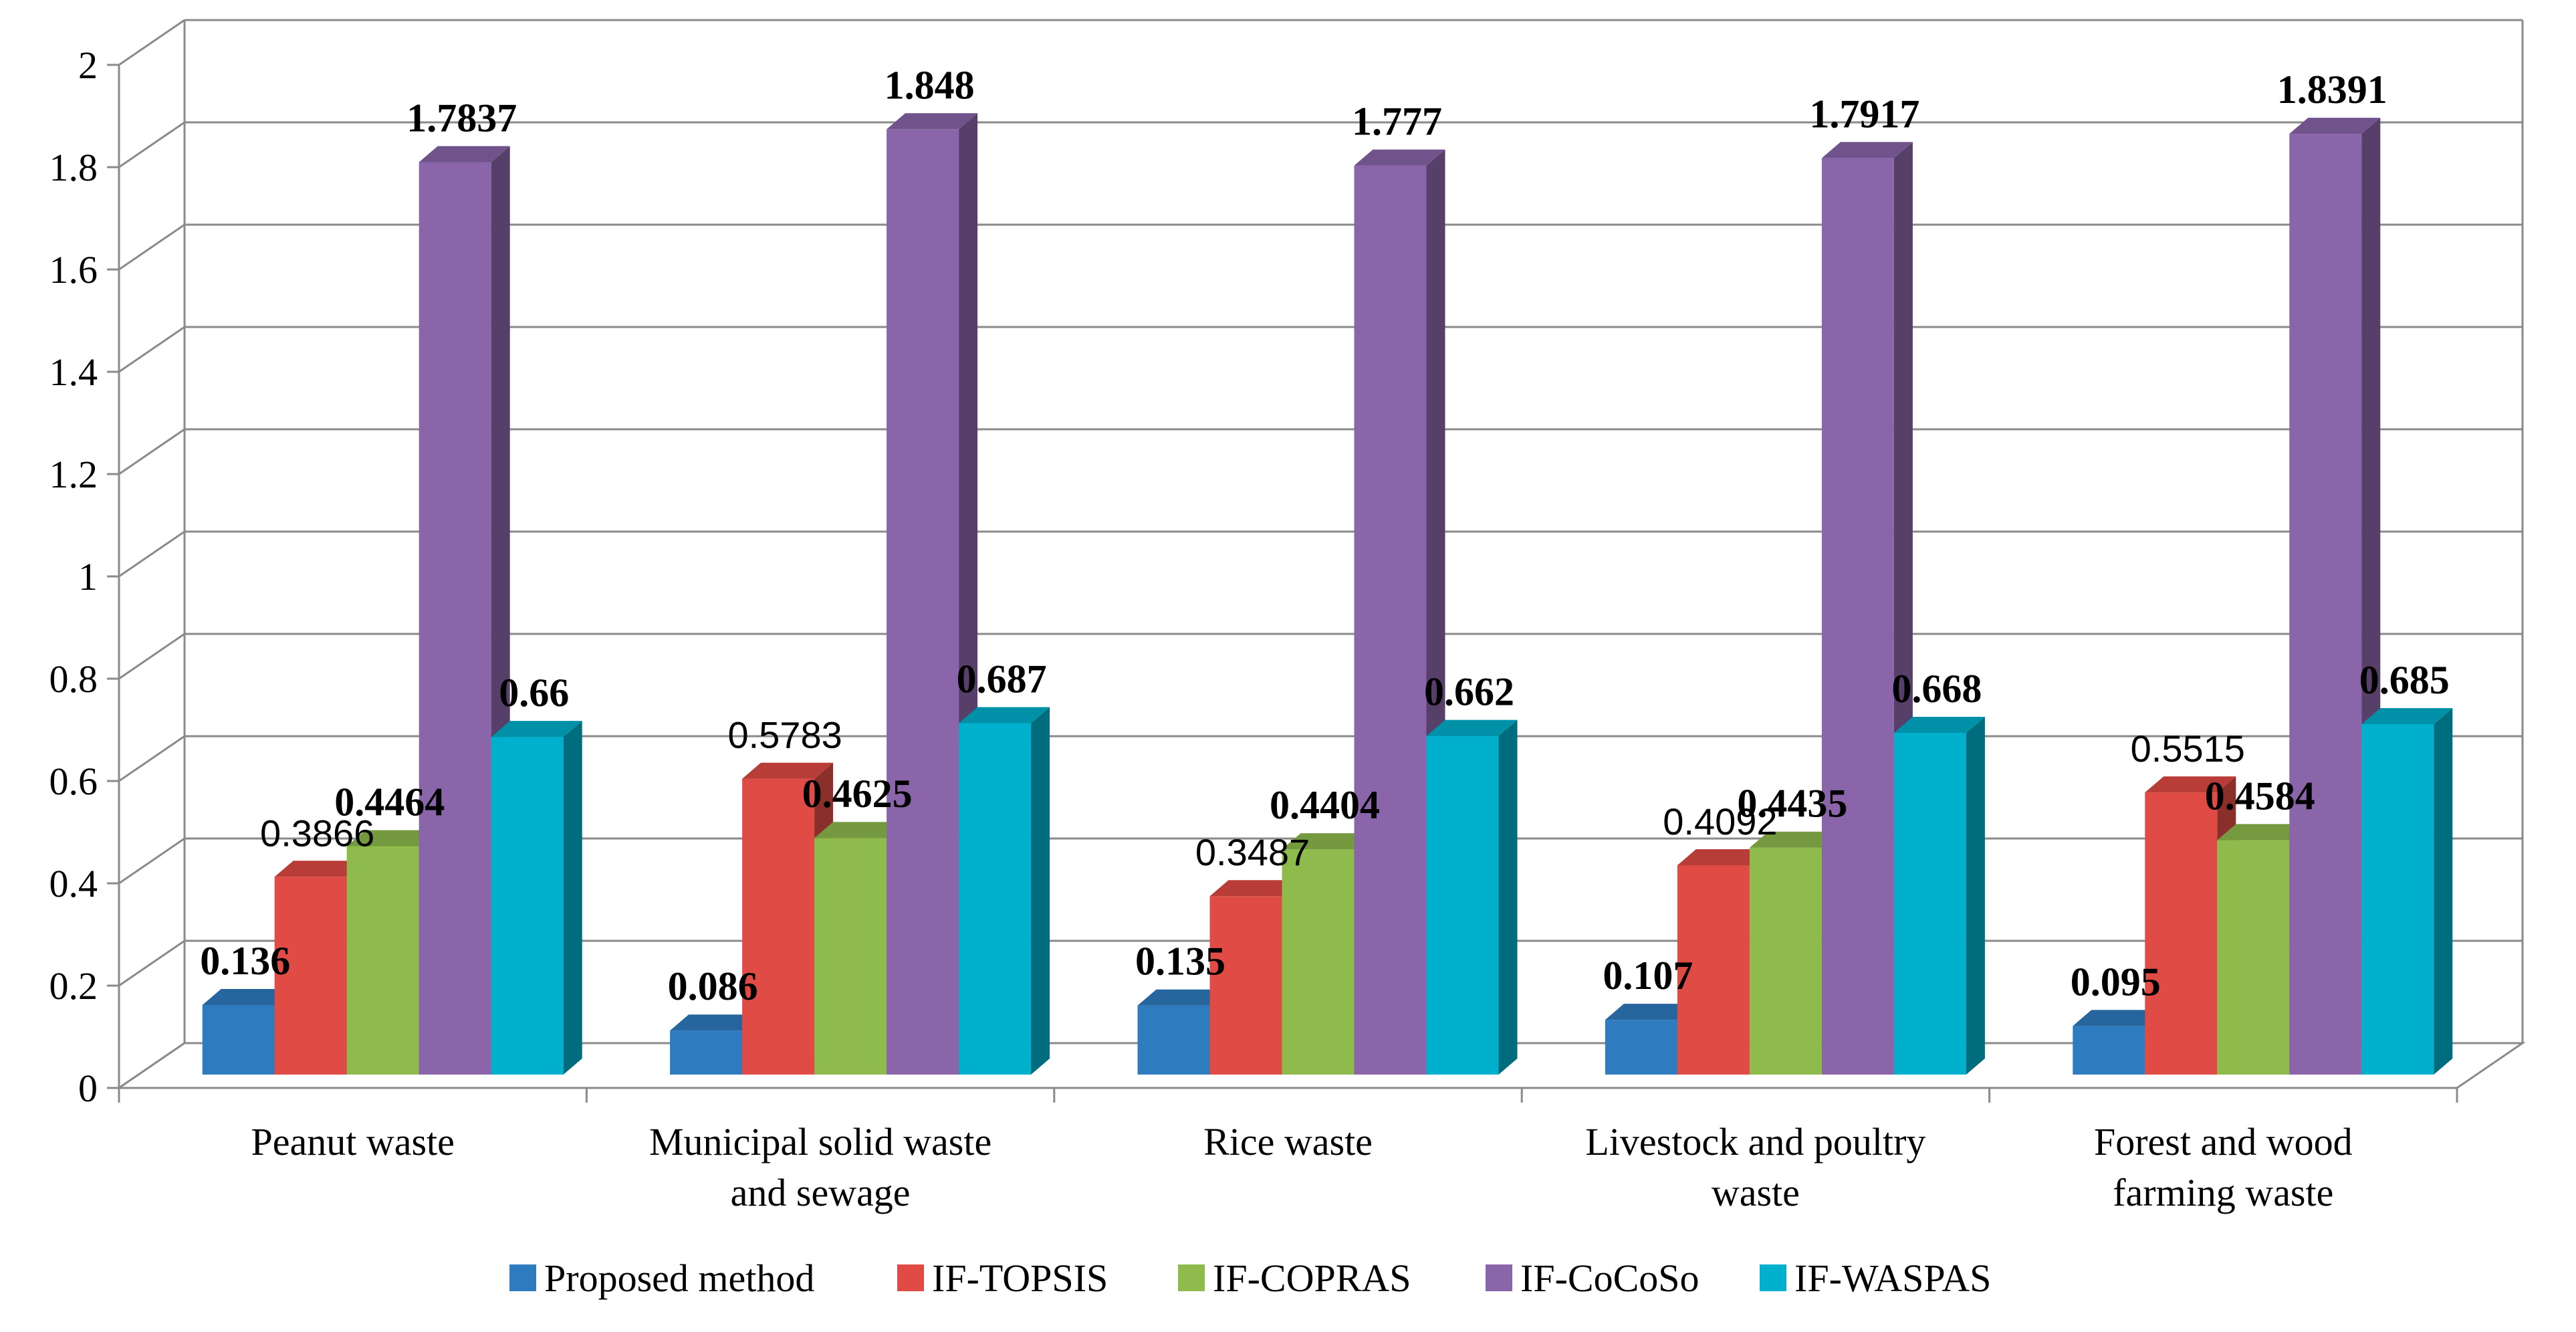  What do you see at coordinates (784, 735) in the screenshot?
I see `data-label: 0.5783` at bounding box center [784, 735].